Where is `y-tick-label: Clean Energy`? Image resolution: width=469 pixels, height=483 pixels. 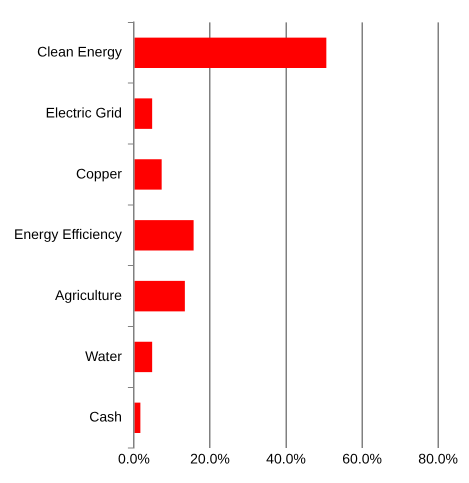 y-tick-label: Clean Energy is located at coordinates (79, 52).